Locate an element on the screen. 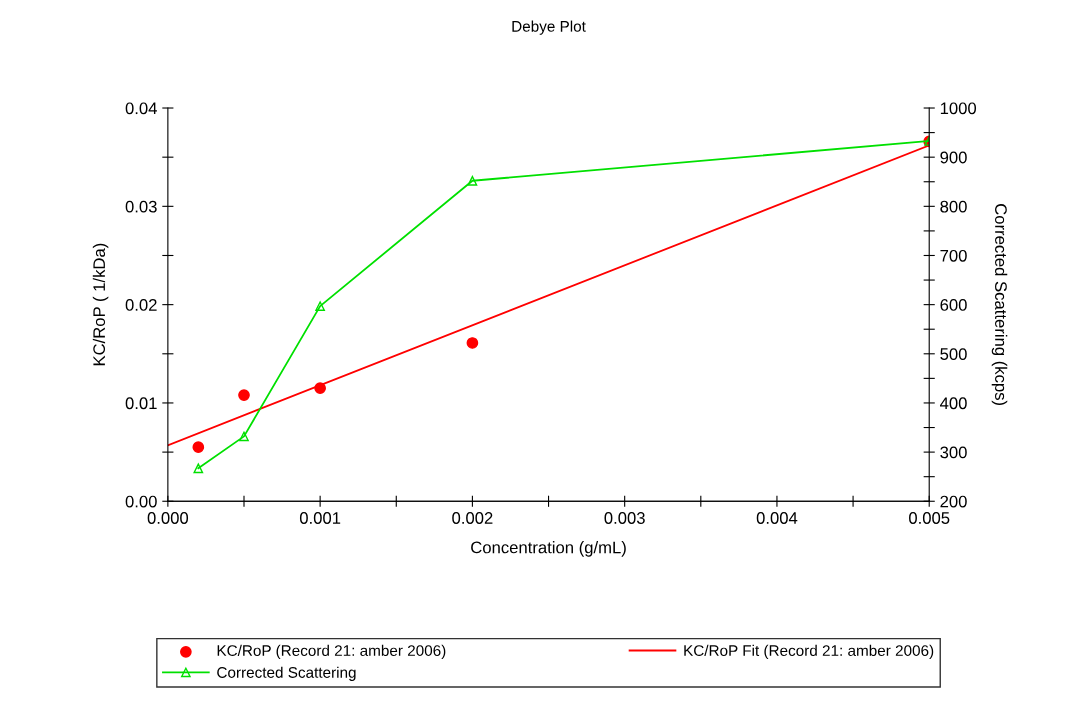 This screenshot has width=1083, height=706. legend-label: KC/RoP (Record 21: amber 2006) is located at coordinates (331, 652).